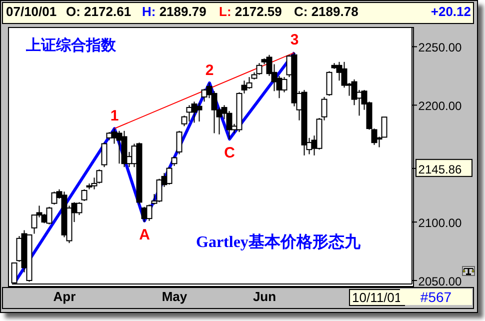  Describe the element at coordinates (440, 169) in the screenshot. I see `y-tick-label: 2145.86` at that location.